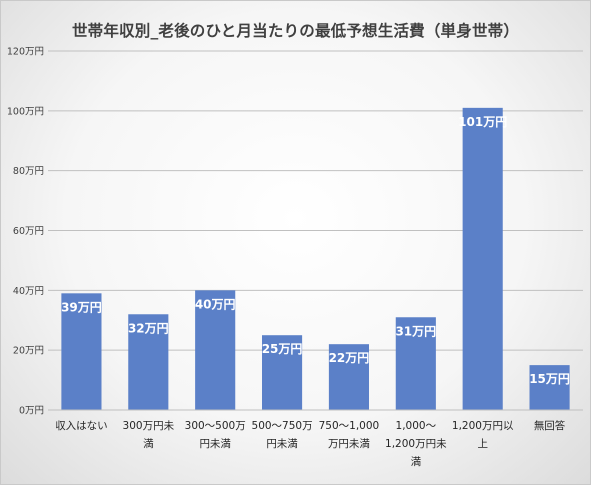  I want to click on x-category-label-line: 300万円未, so click(149, 426).